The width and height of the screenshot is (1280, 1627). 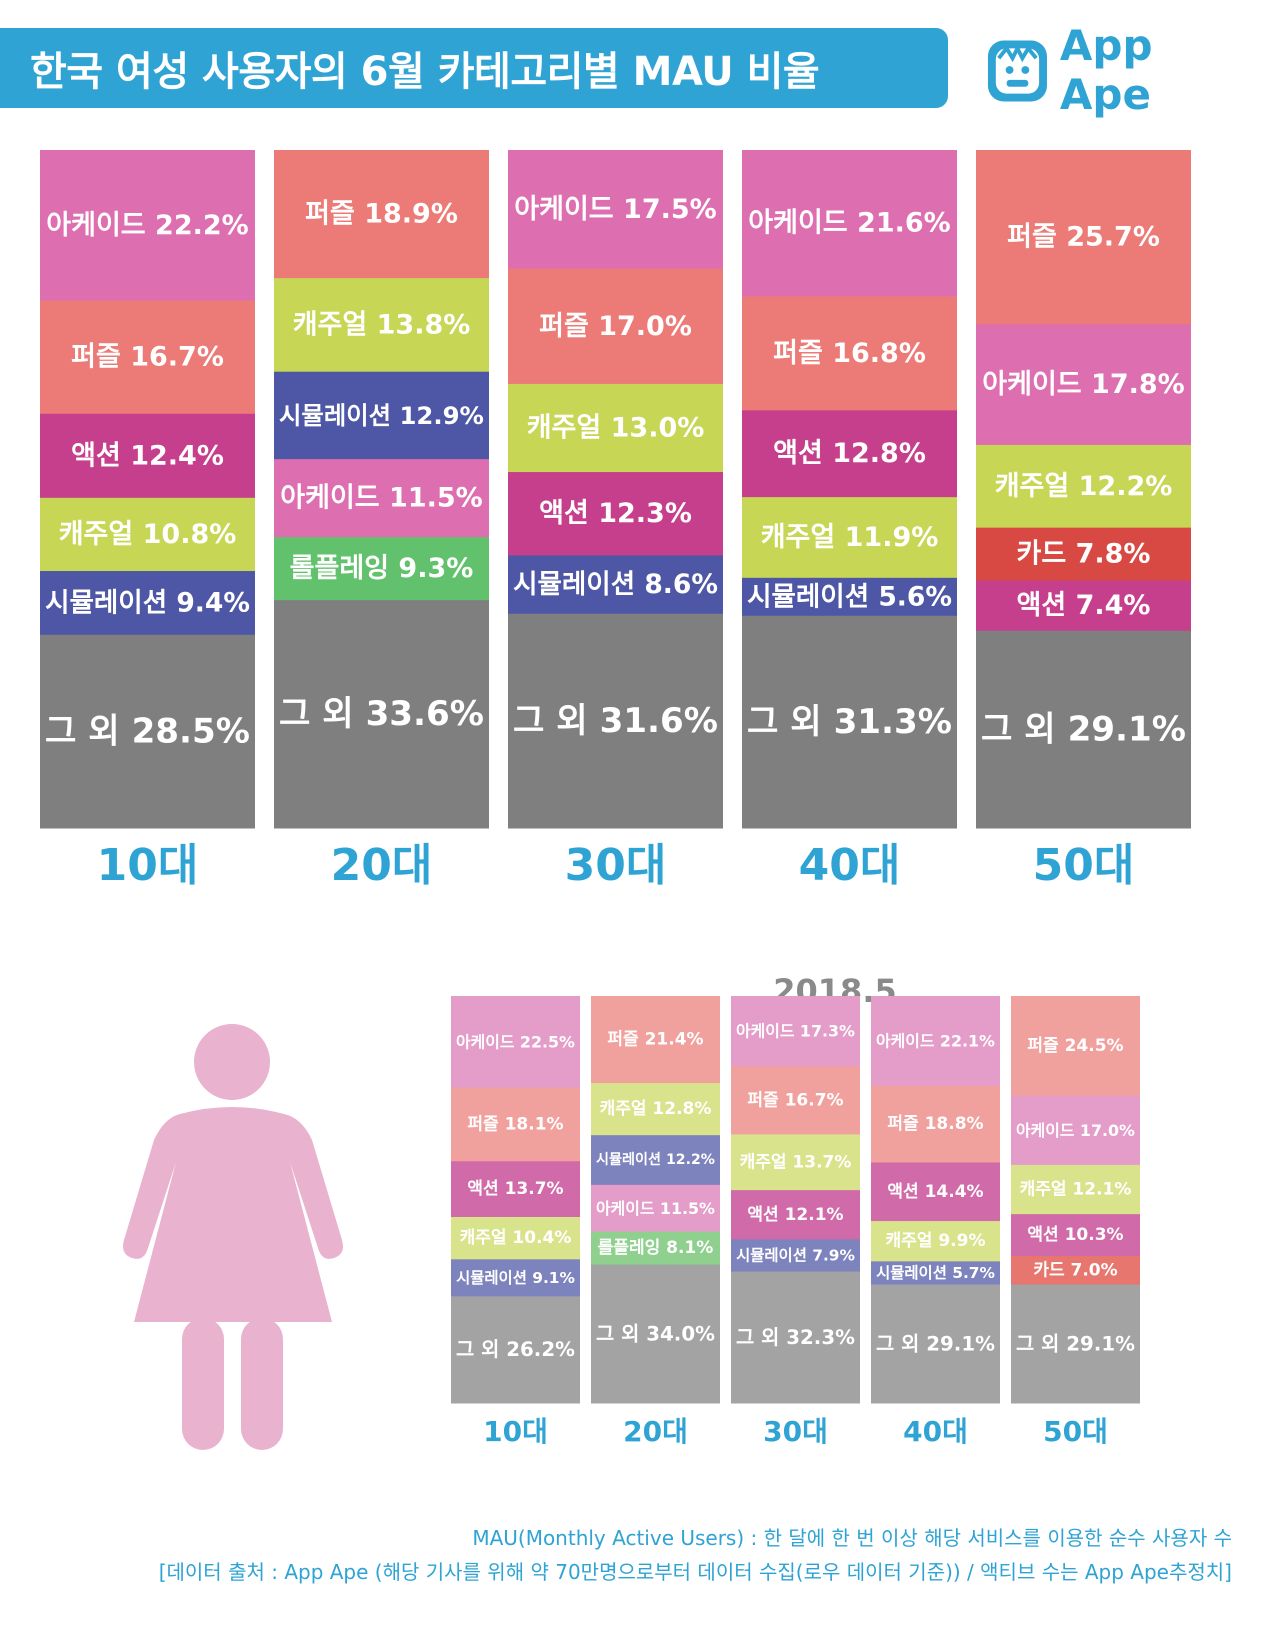 I want to click on bar-label-3-5: 시뮬레이션 8.6%, so click(x=615, y=584).